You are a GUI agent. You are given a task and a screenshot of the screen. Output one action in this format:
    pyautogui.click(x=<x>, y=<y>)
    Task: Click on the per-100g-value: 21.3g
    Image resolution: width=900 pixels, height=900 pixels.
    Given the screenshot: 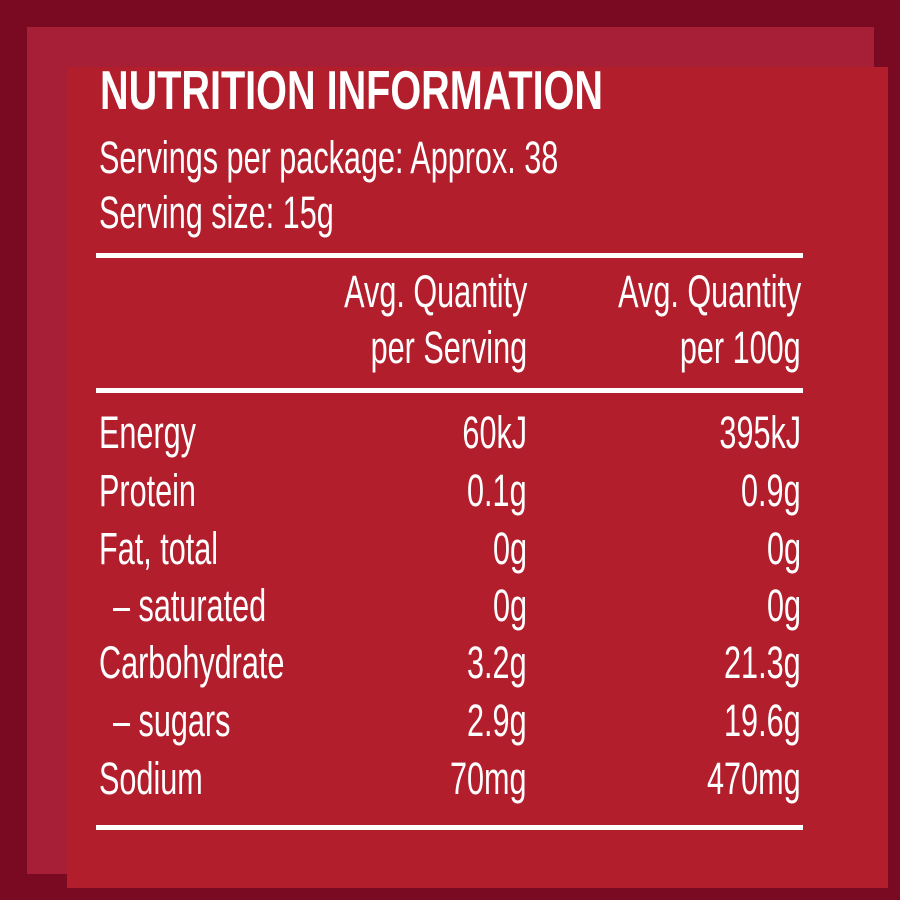 What is the action you would take?
    pyautogui.click(x=744, y=663)
    